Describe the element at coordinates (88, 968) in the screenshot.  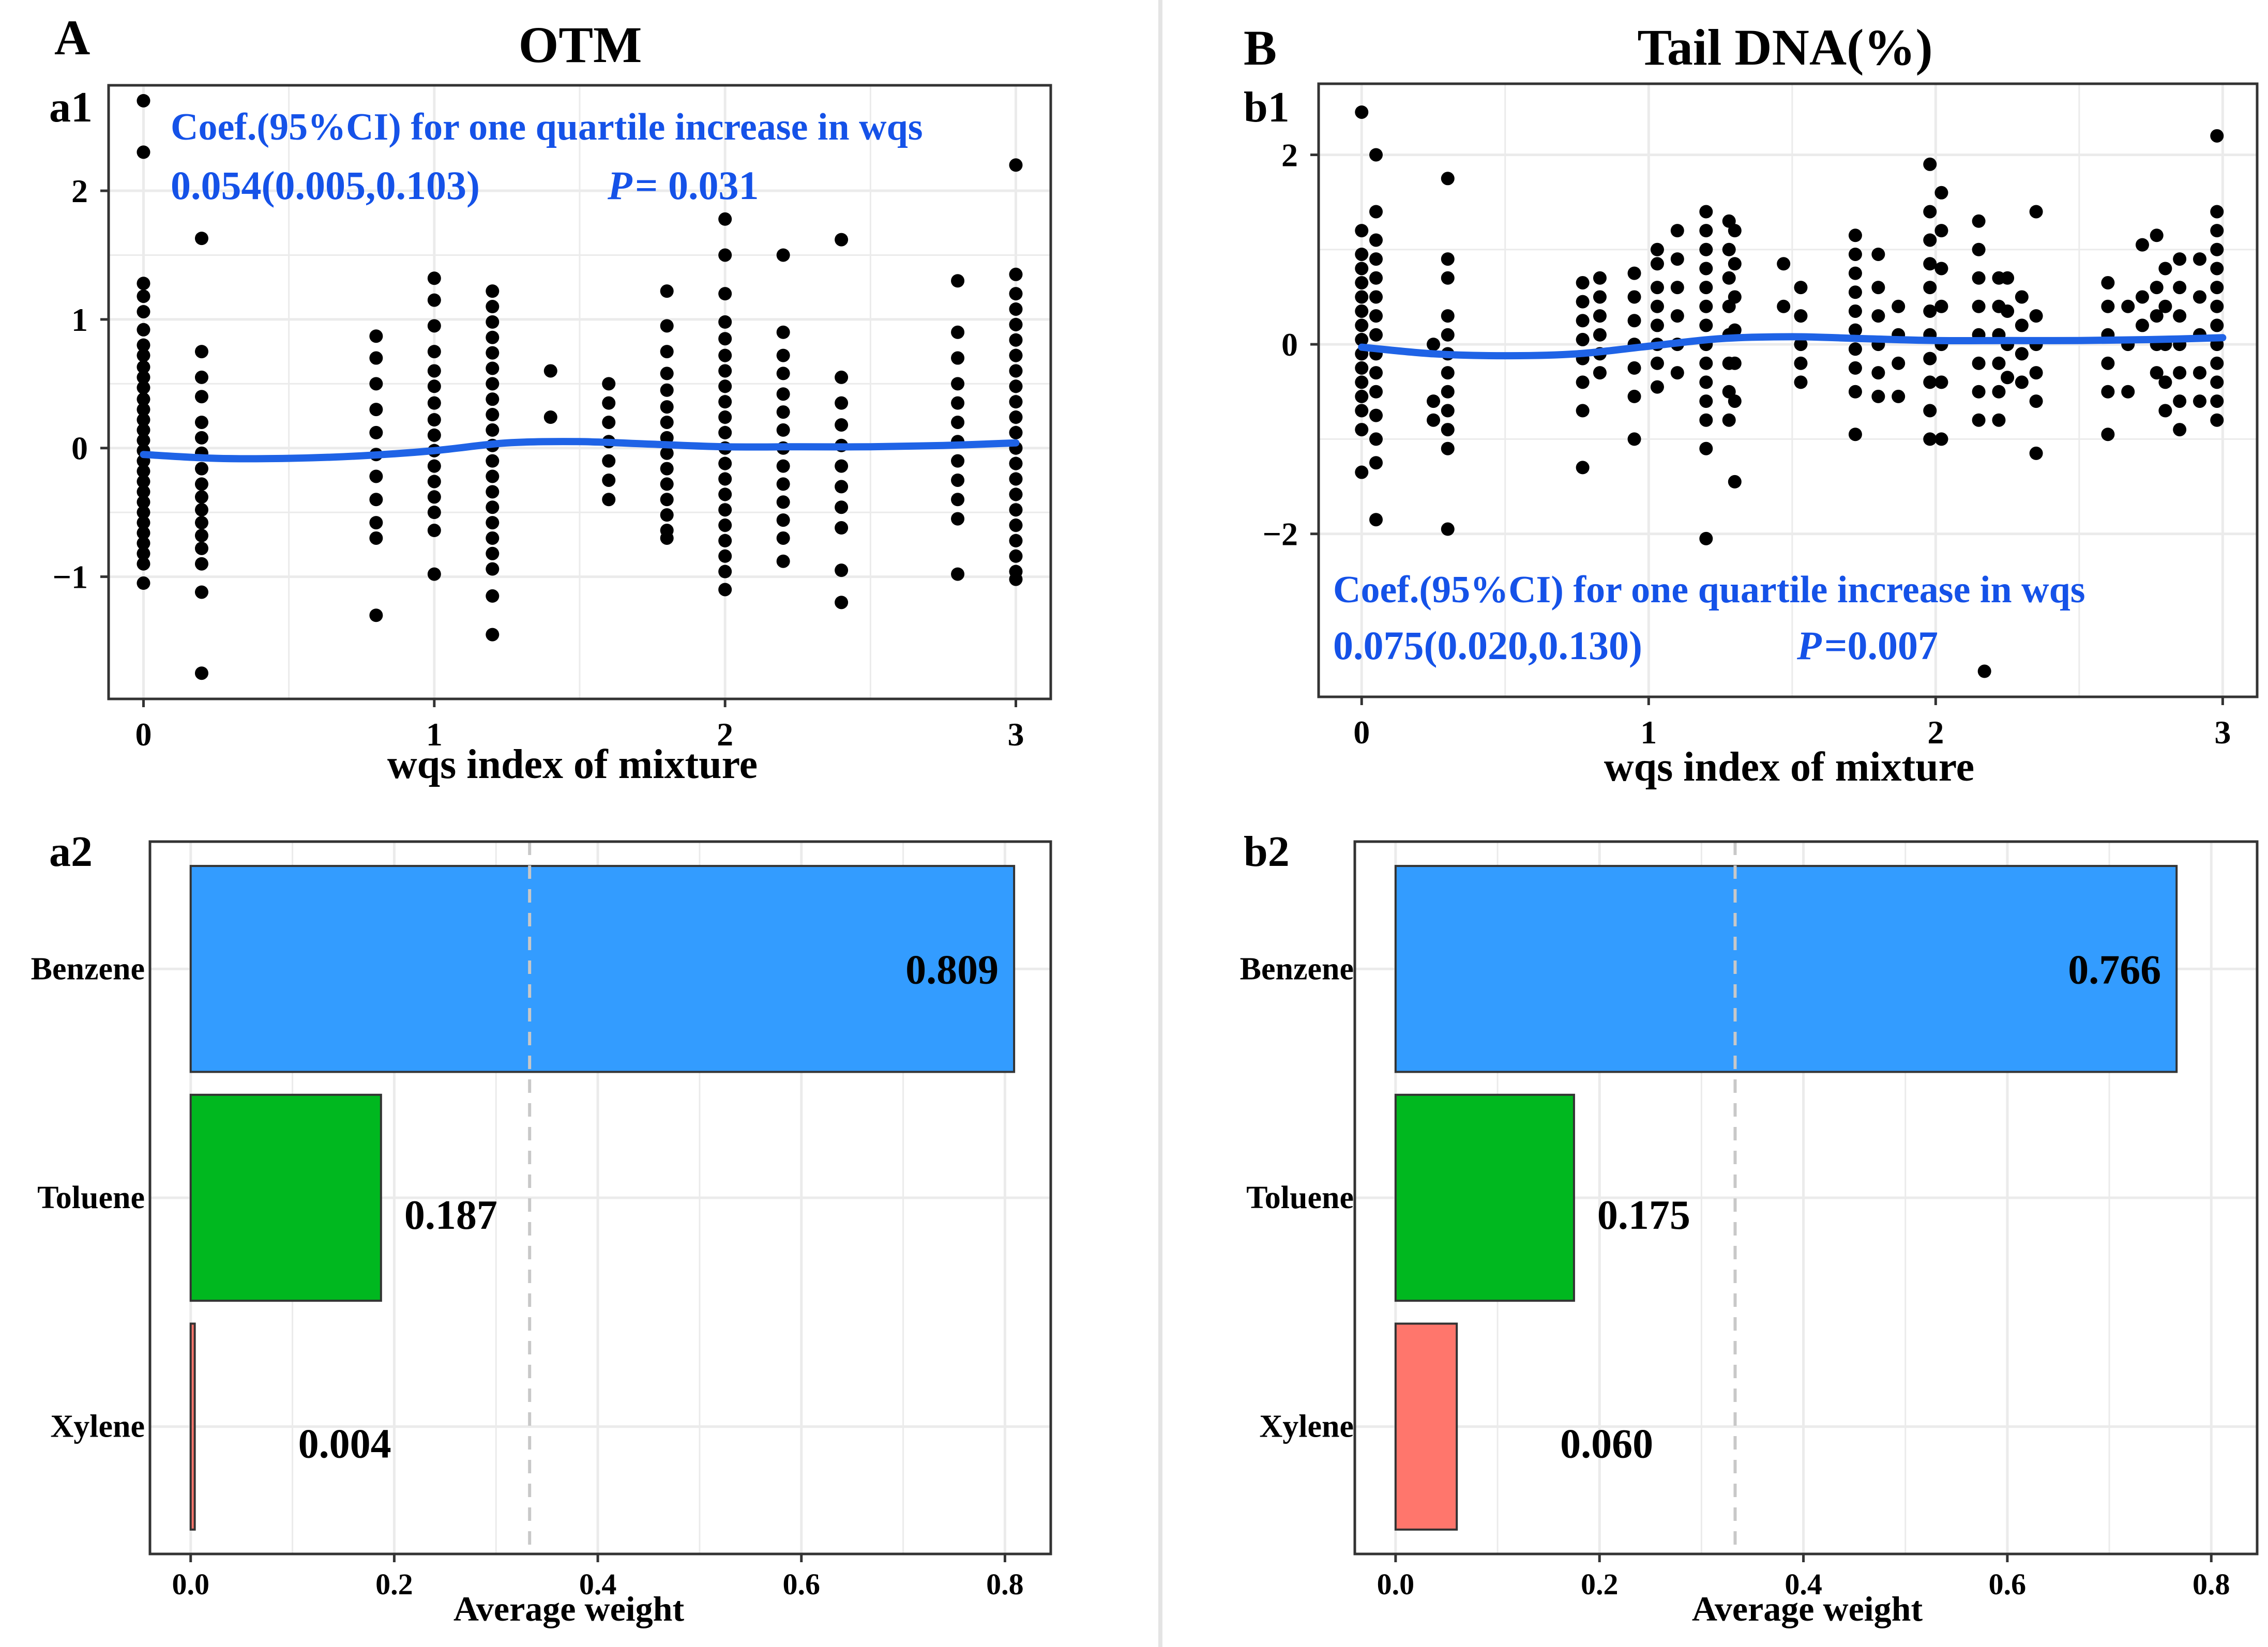
I see `category-label: Benzene` at that location.